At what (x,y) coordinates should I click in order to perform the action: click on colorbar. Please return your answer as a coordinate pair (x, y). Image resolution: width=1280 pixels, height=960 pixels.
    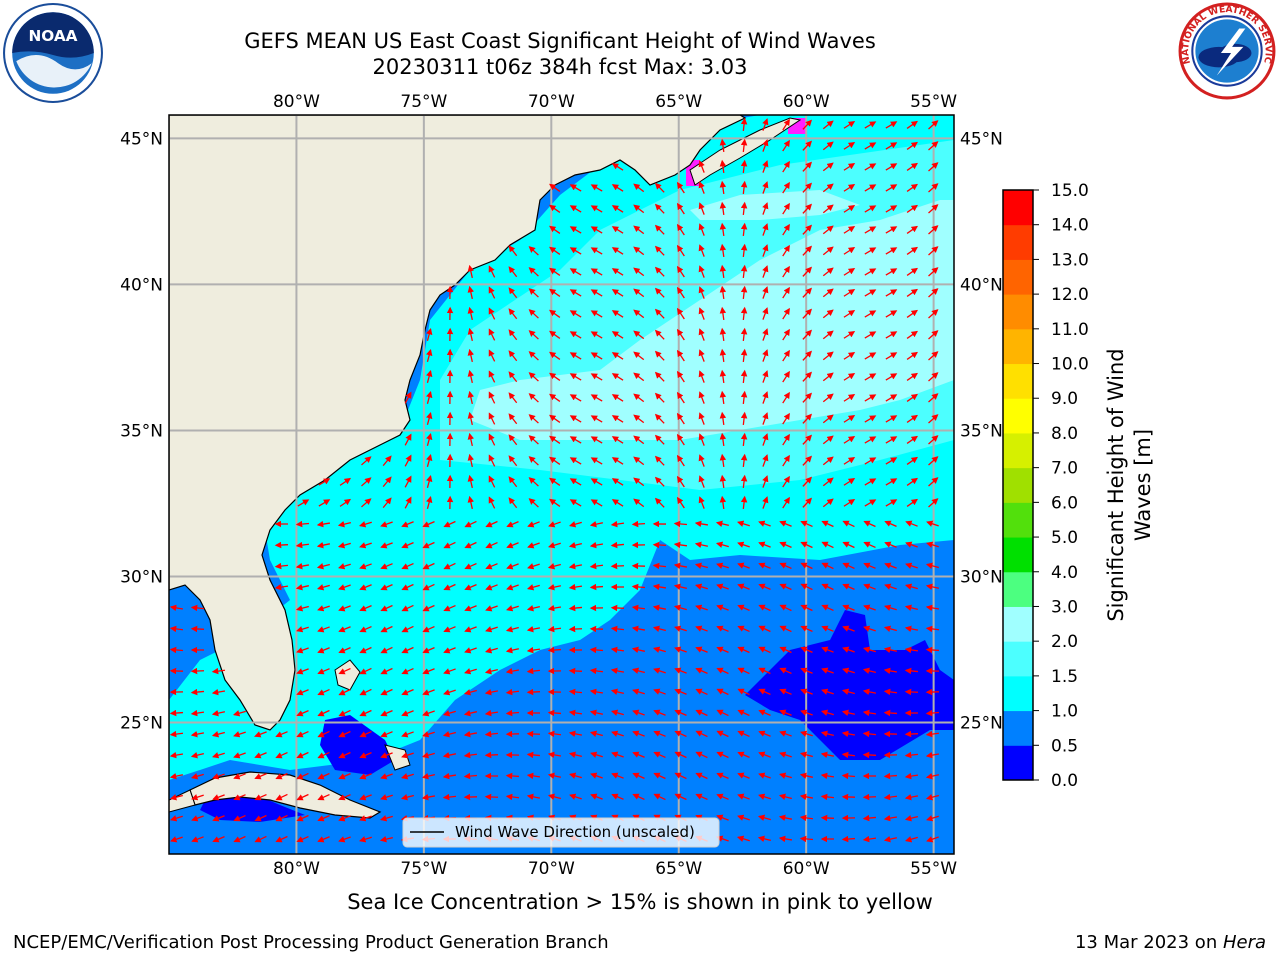
    Looking at the image, I should click on (1018, 485).